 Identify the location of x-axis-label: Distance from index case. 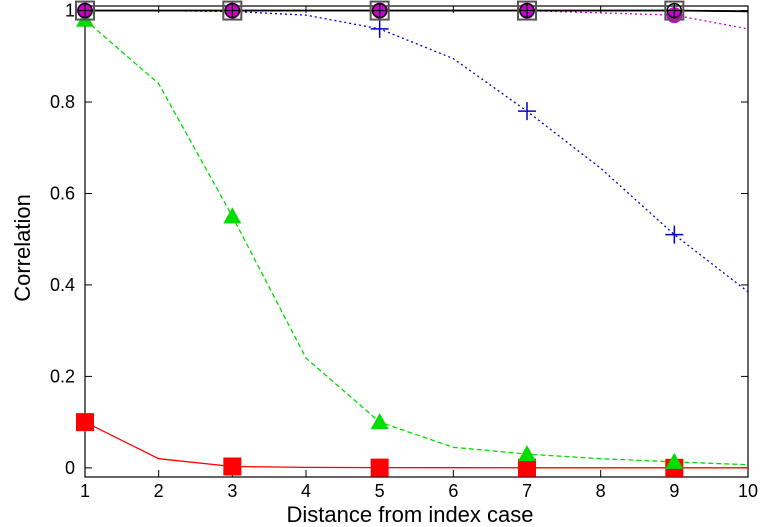
(410, 514).